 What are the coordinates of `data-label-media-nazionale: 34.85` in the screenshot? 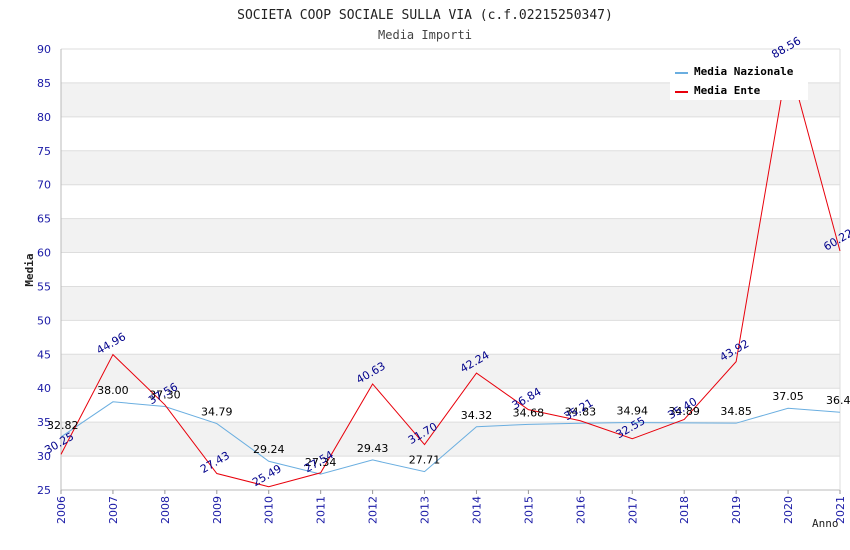 It's located at (736, 411).